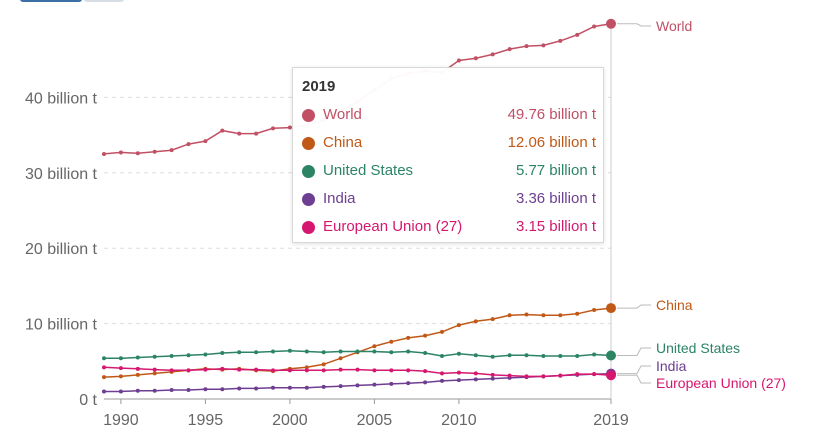  I want to click on legend-dot-china, so click(308, 143).